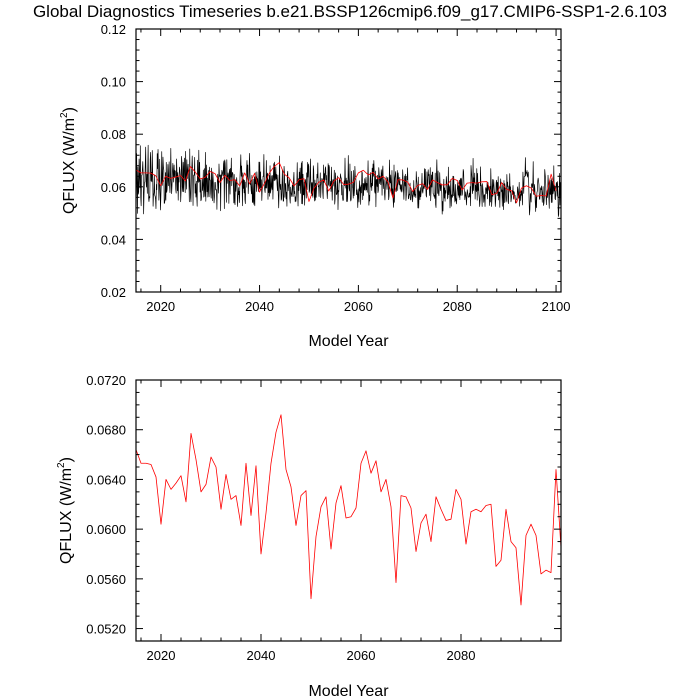 This screenshot has width=700, height=700. What do you see at coordinates (113, 292) in the screenshot?
I see `top-y-tick-label: 0.02` at bounding box center [113, 292].